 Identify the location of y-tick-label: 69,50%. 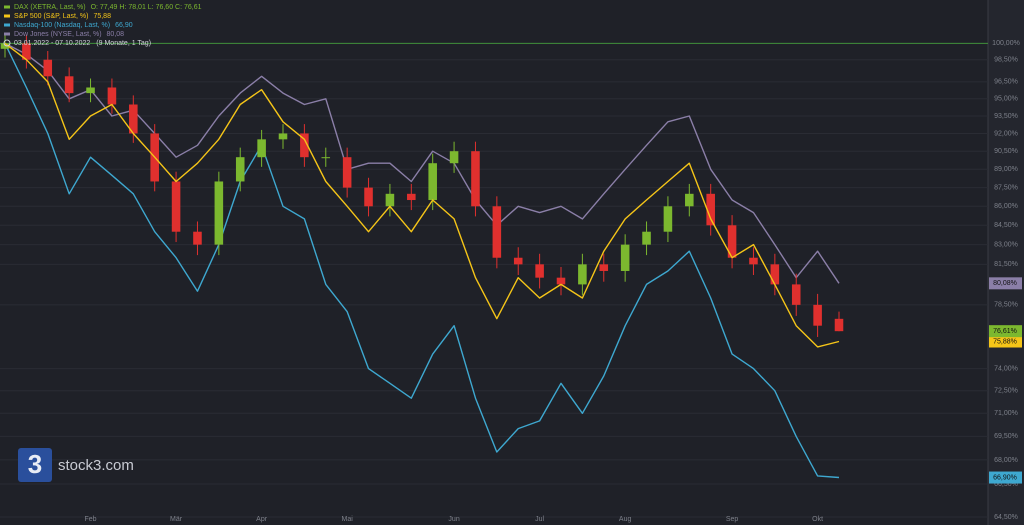
(1006, 436).